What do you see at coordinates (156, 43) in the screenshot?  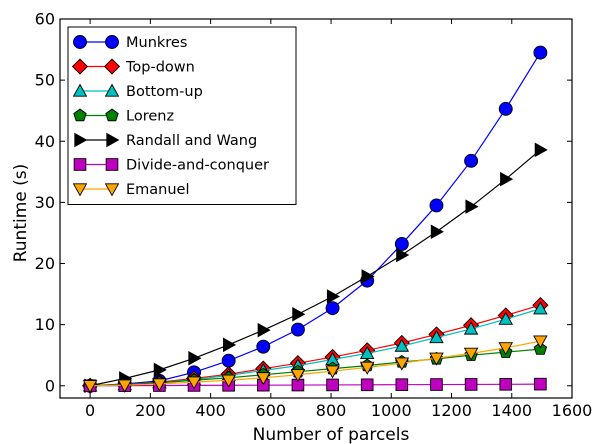 I see `legend-label: Munkres` at bounding box center [156, 43].